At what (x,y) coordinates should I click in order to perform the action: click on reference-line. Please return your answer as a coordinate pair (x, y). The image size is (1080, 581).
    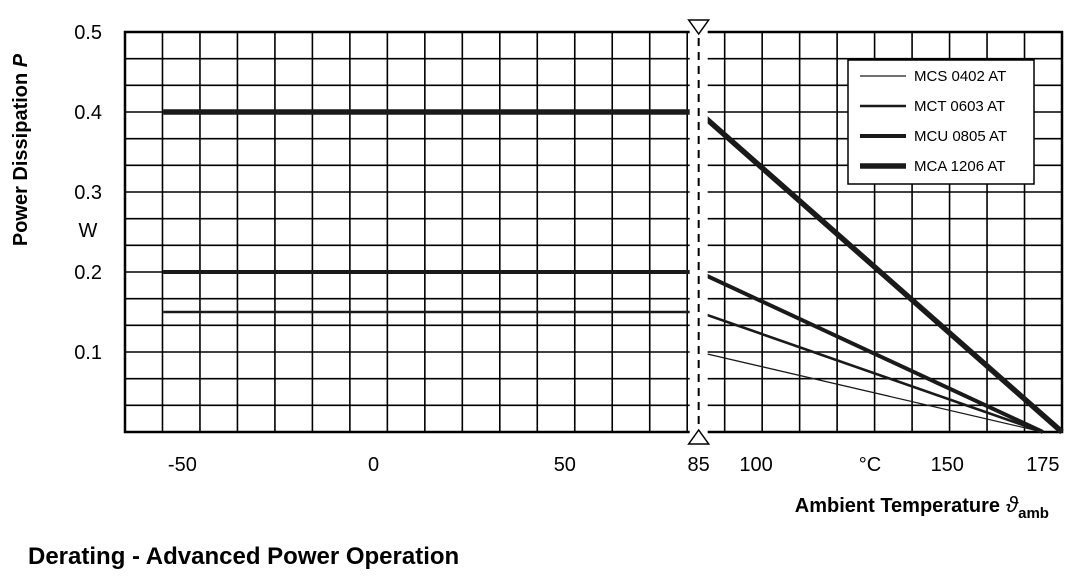
    Looking at the image, I should click on (699, 232).